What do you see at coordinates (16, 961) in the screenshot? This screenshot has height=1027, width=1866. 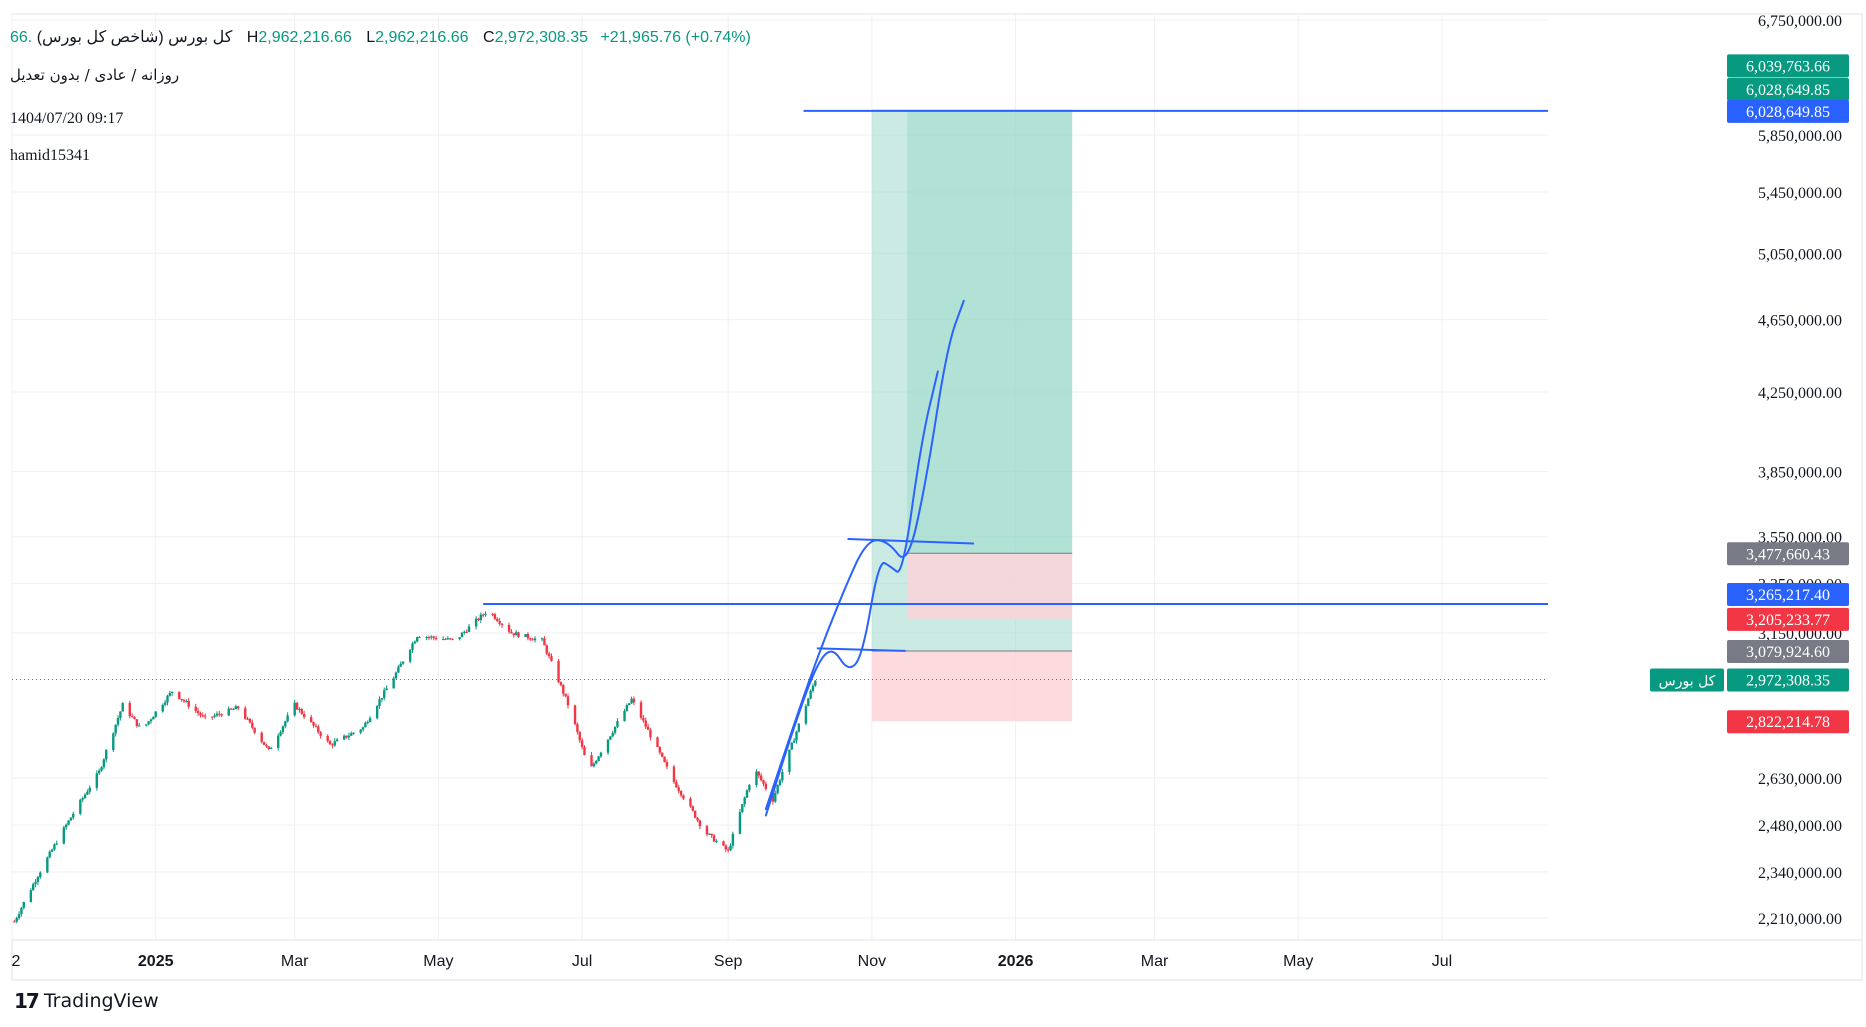 I see `time-tick-label: 2` at bounding box center [16, 961].